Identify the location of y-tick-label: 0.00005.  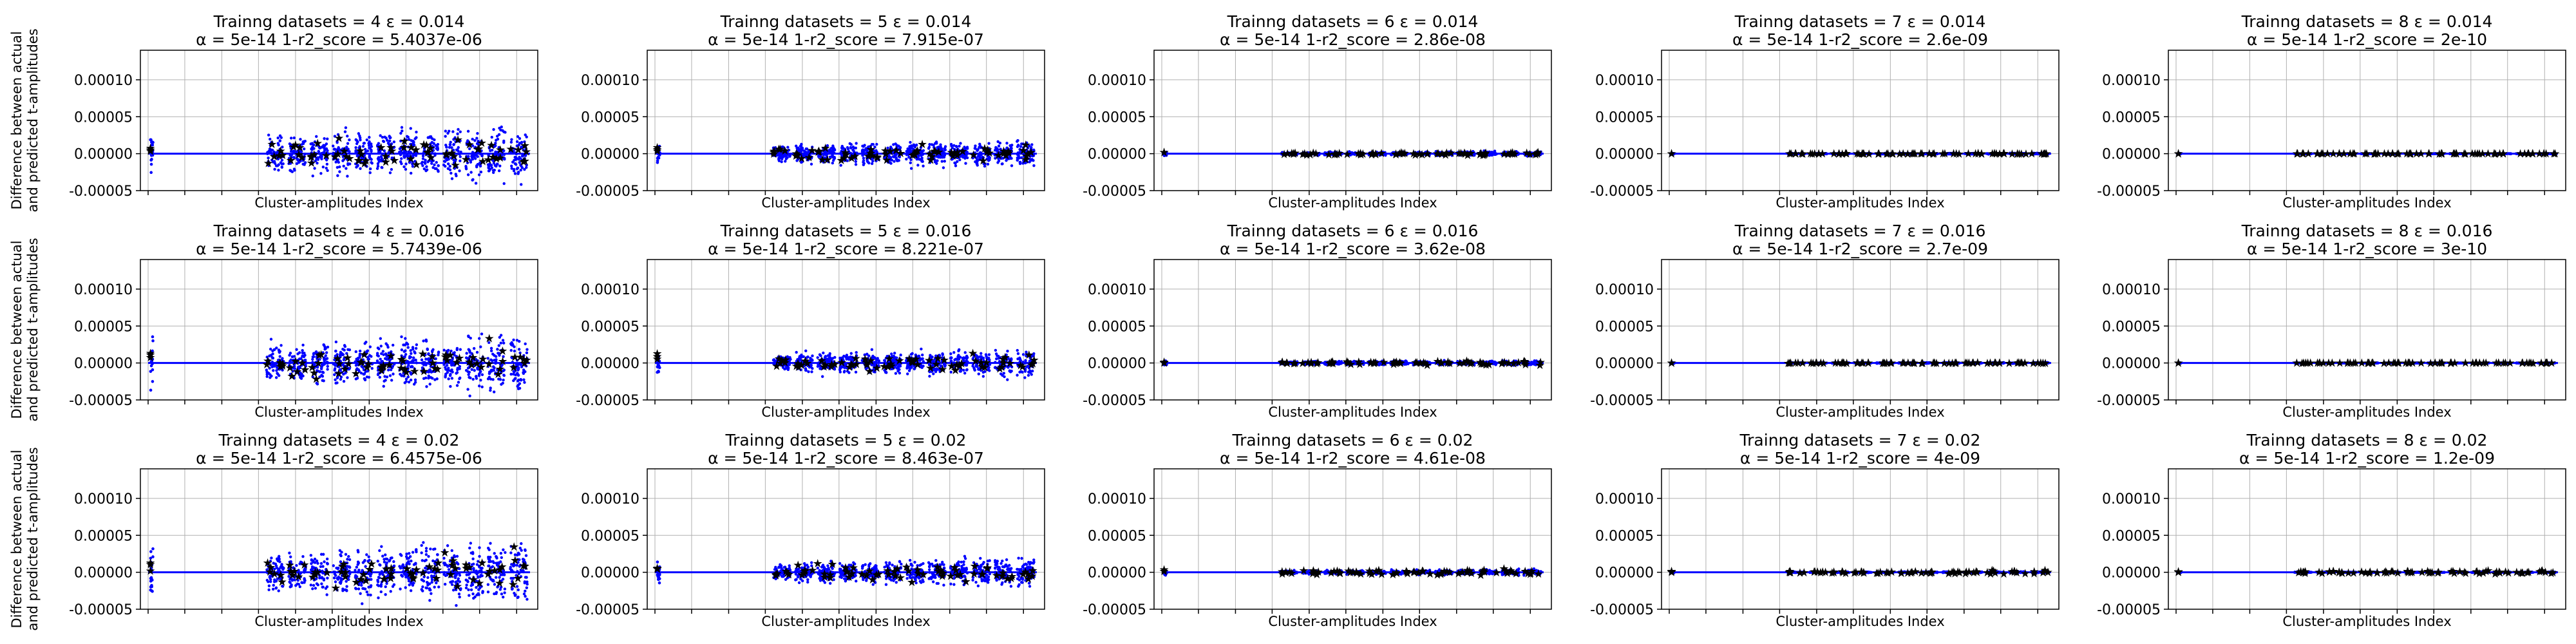
(104, 117).